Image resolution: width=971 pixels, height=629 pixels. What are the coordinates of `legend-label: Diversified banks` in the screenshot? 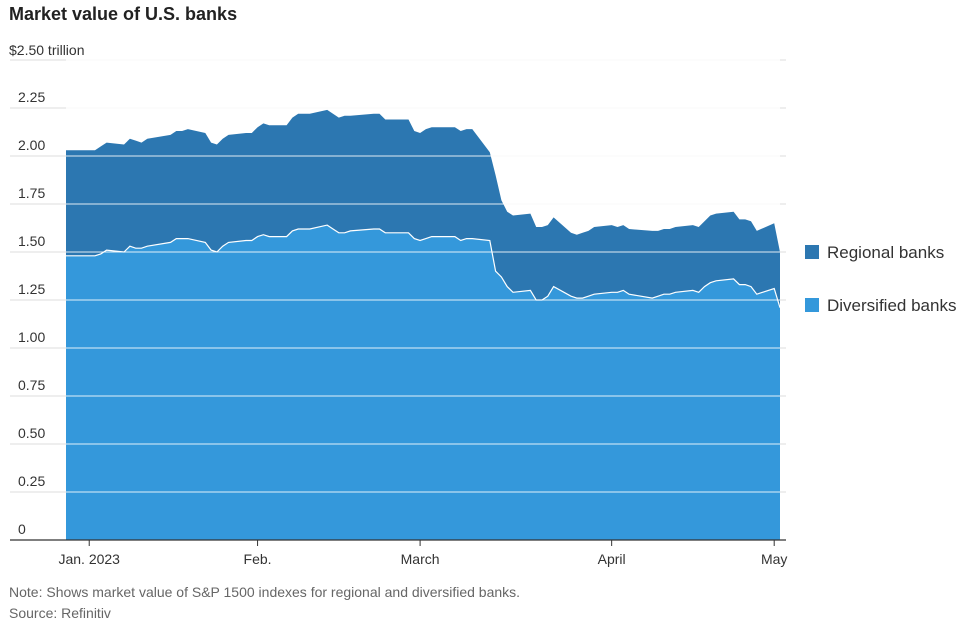 It's located at (891, 305).